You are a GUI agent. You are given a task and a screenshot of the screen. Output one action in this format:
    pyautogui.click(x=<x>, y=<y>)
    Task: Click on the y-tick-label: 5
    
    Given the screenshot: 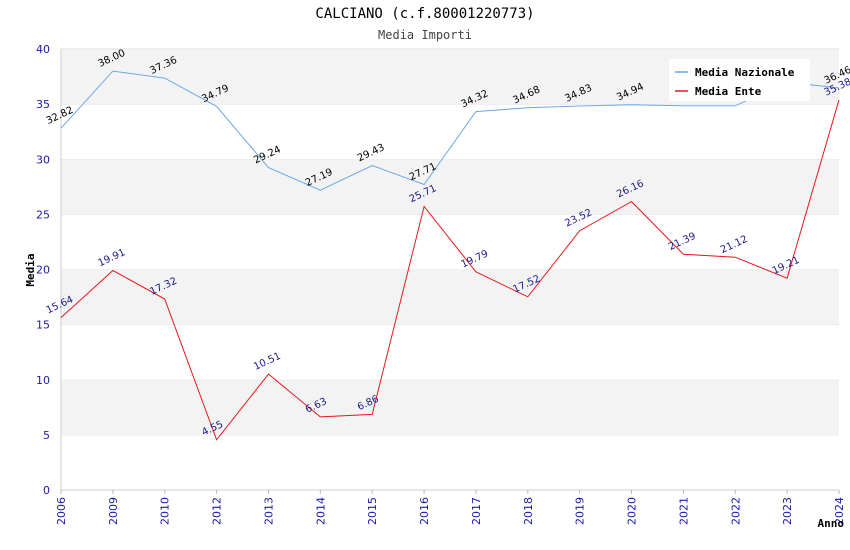 What is the action you would take?
    pyautogui.click(x=46, y=435)
    